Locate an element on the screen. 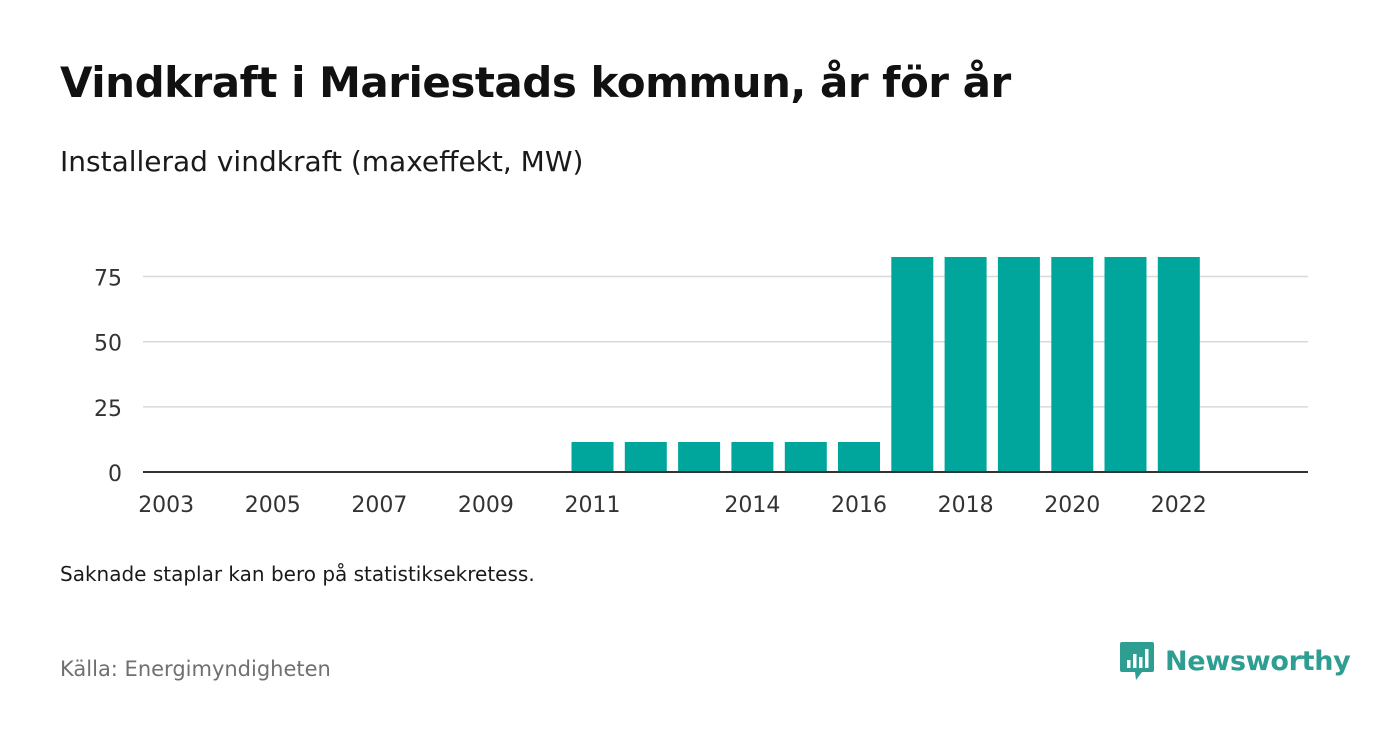 This screenshot has height=745, width=1400. bar-2011 is located at coordinates (592, 457).